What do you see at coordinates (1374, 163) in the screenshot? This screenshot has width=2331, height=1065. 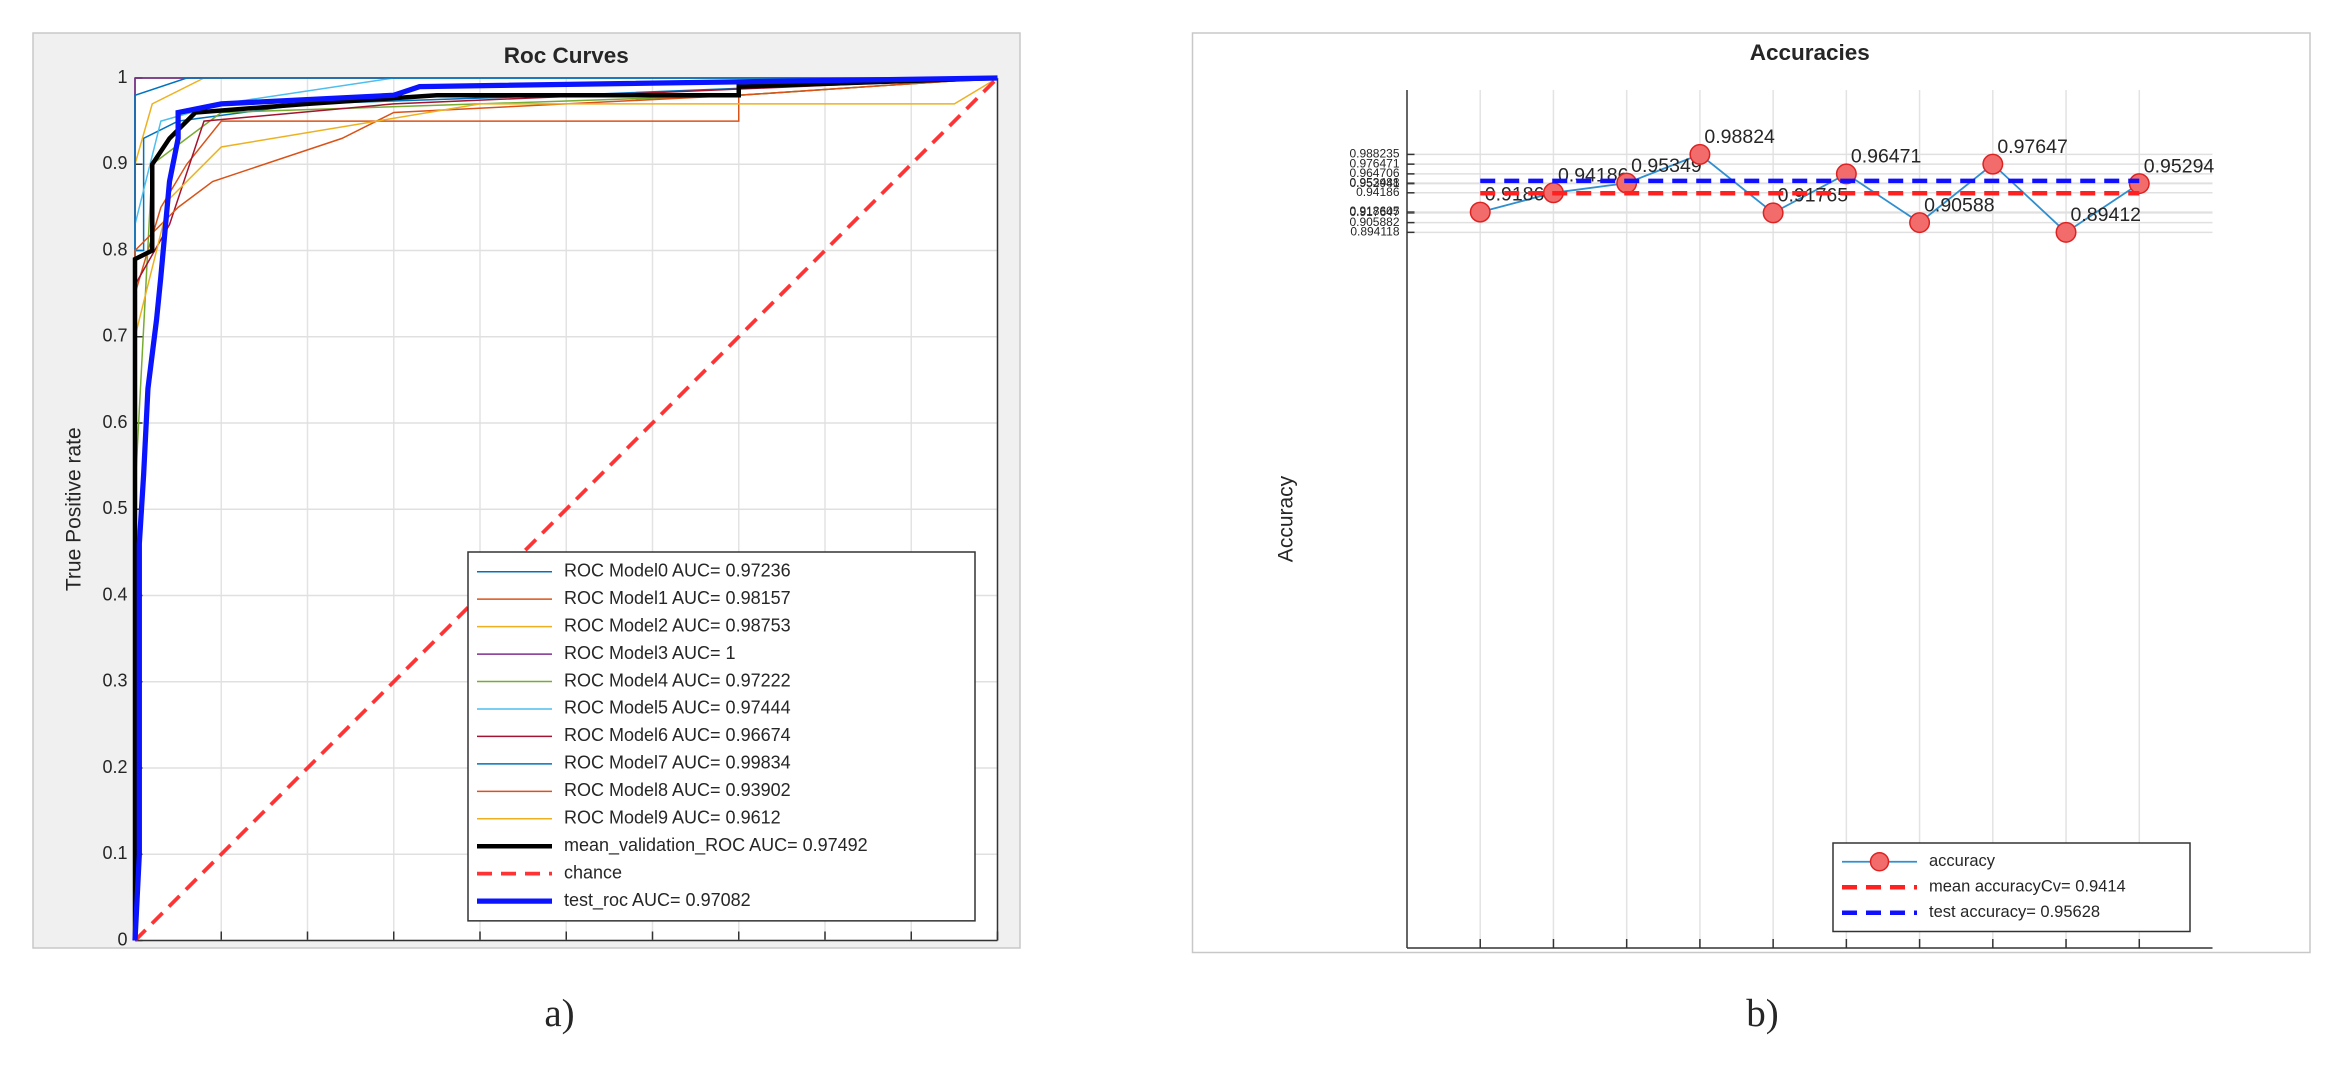 I see `y-tick-label: 0.976471` at bounding box center [1374, 163].